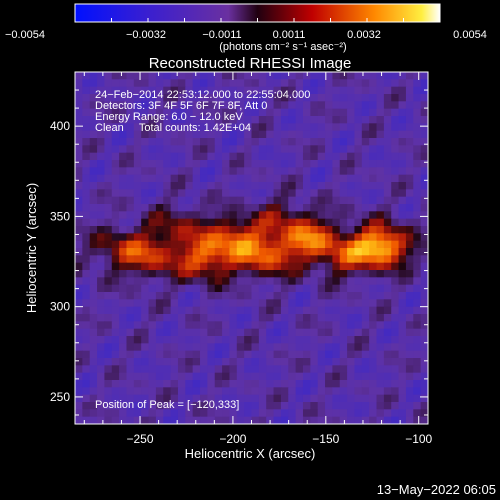 The width and height of the screenshot is (500, 500). I want to click on x-tick-label: −100, so click(418, 439).